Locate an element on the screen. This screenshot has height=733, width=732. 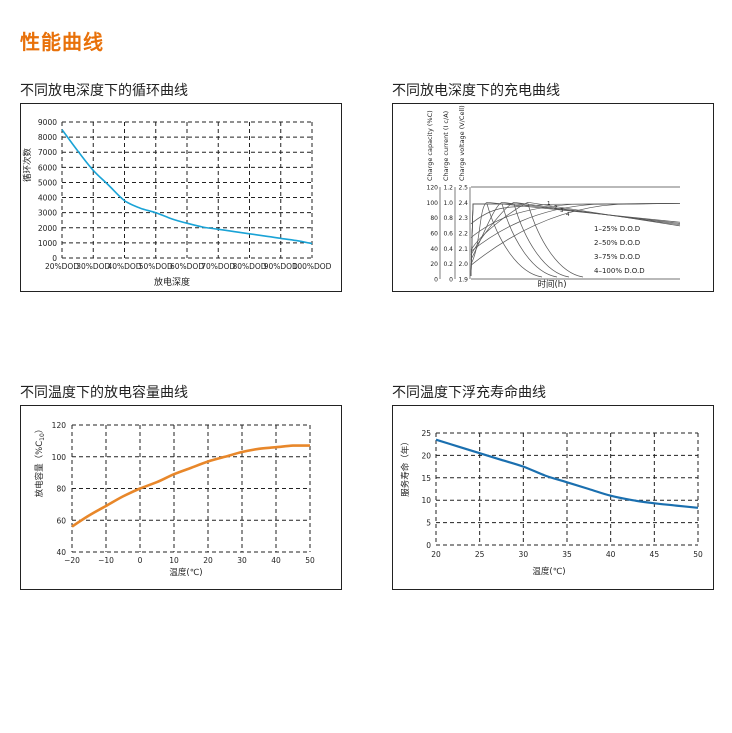
legend-entry: 3–75% D.O.D is located at coordinates (617, 257).